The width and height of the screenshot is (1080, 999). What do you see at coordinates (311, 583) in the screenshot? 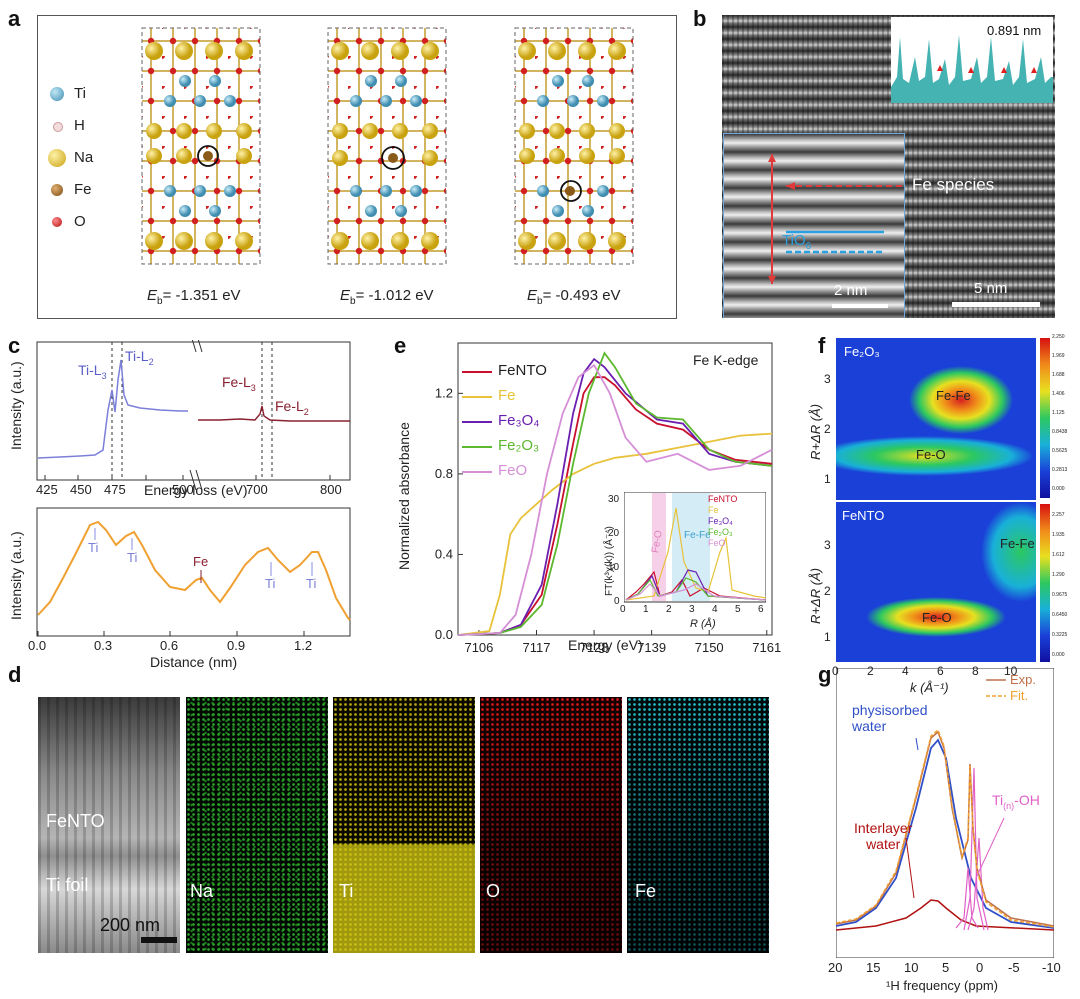
I see `peak-ti-4: Ti` at bounding box center [311, 583].